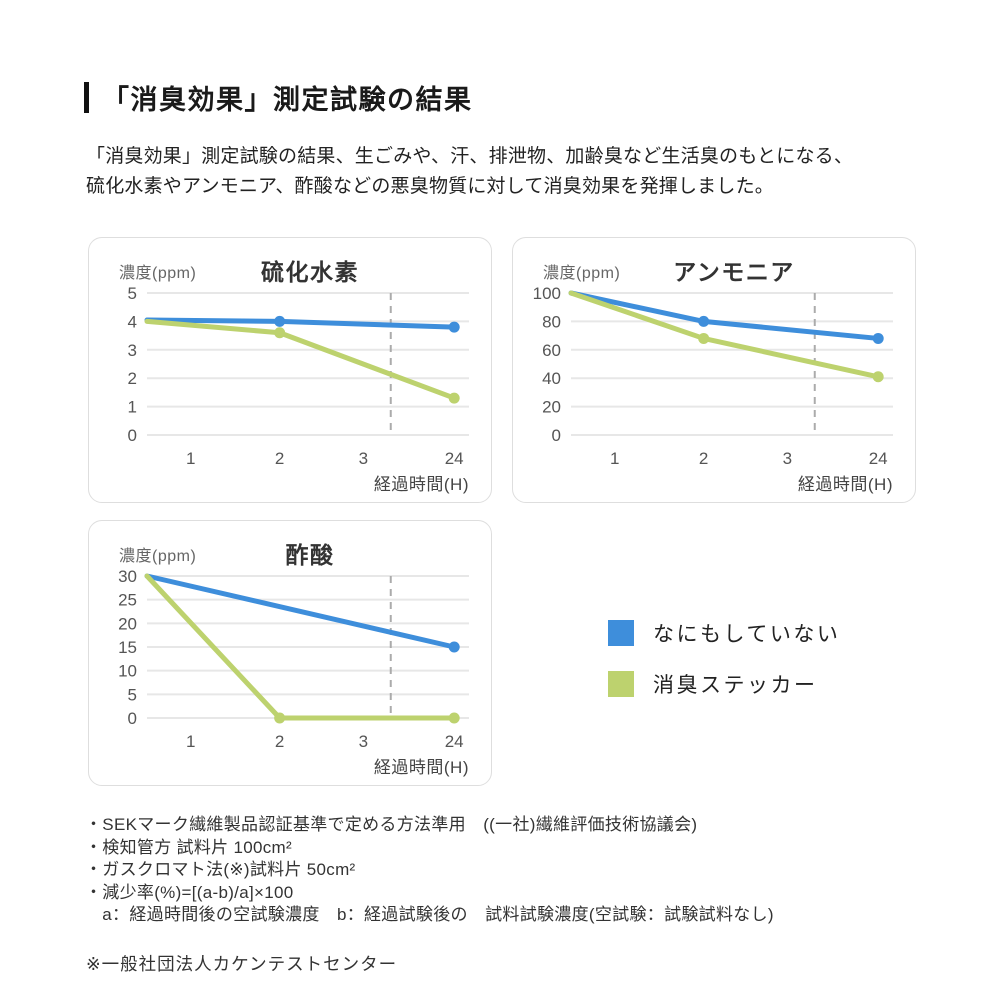  What do you see at coordinates (470, 156) in the screenshot?
I see `intro-line-1: 「消臭効果」測定試験の結果、生ごみや、汗、排泄物、加齢臭など生活臭のもとになる、` at bounding box center [470, 156].